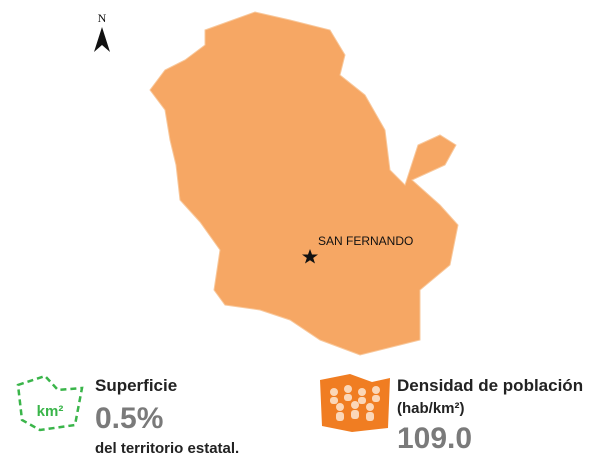 This screenshot has width=589, height=461. I want to click on density-unit: (hab/km²), so click(431, 408).